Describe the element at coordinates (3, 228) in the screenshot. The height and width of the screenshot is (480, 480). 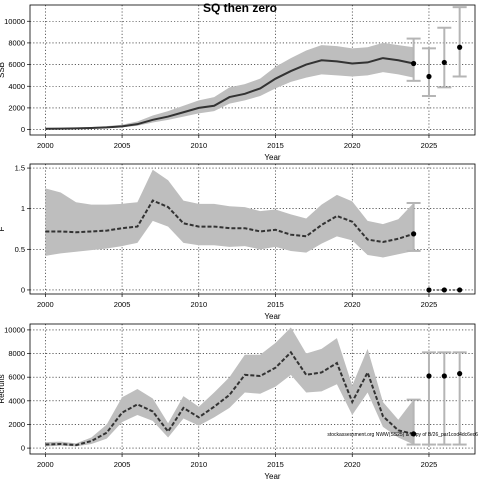
I see `y-axis-label: F` at that location.